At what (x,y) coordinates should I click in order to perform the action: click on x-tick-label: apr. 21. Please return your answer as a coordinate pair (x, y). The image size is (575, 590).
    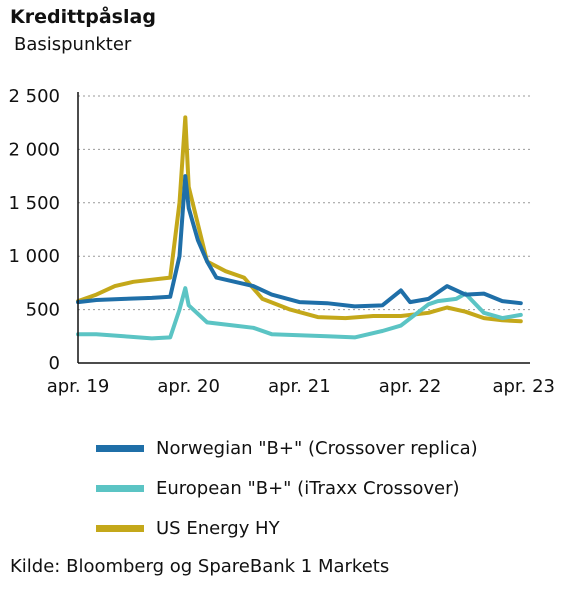
    Looking at the image, I should click on (299, 386).